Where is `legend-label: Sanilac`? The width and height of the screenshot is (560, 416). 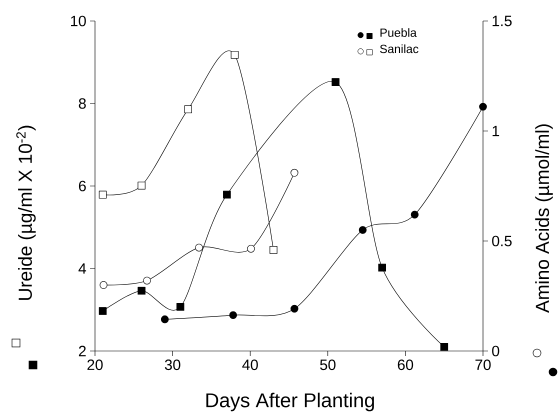
legend-label: Sanilac is located at coordinates (399, 49).